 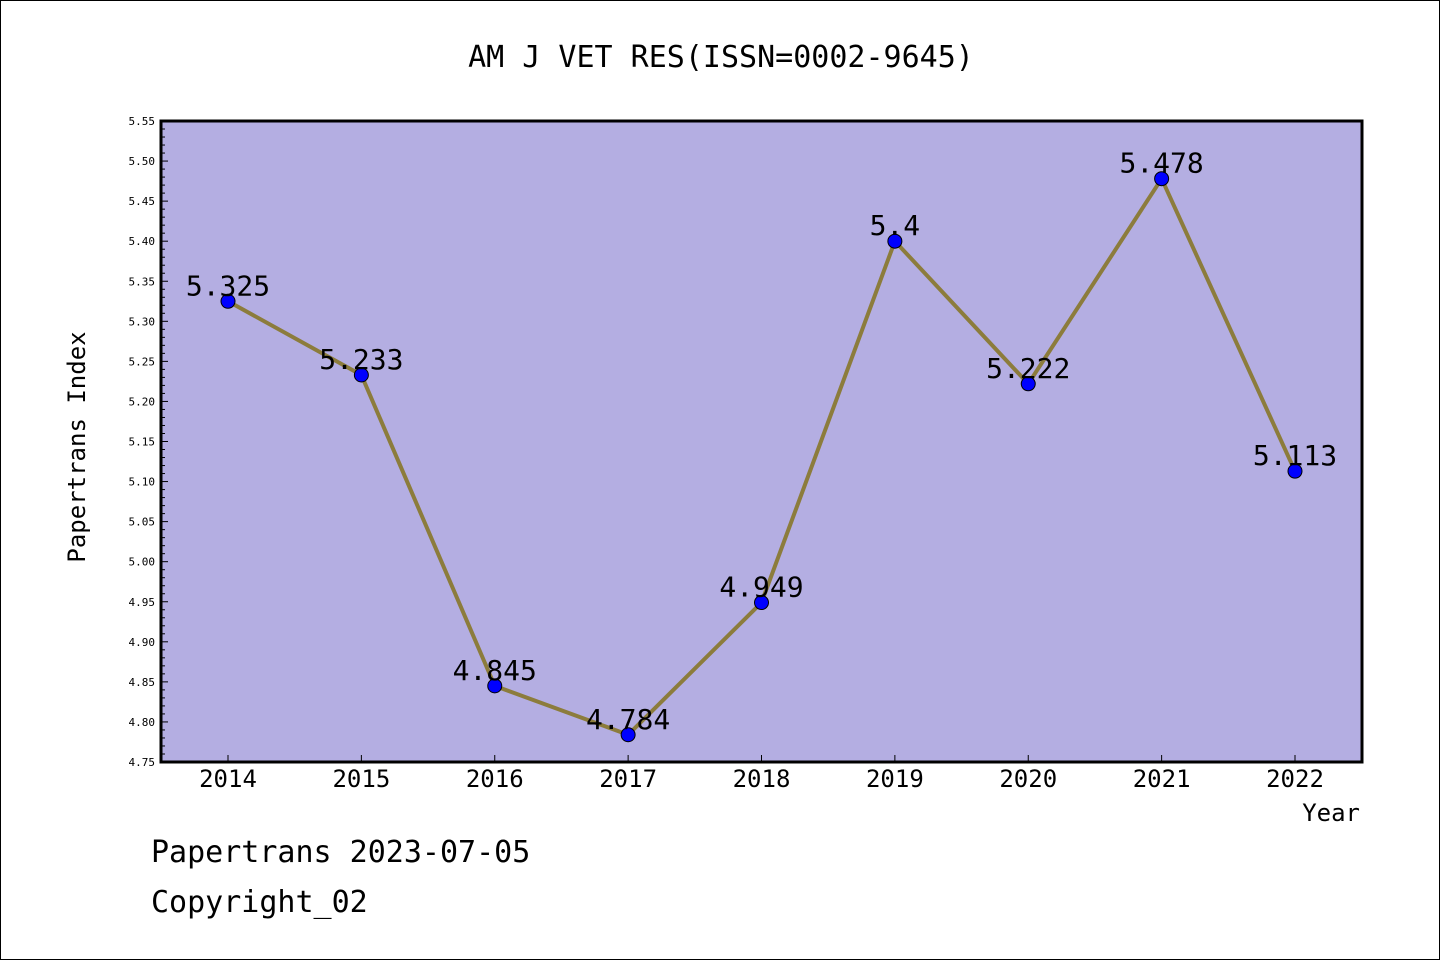 What do you see at coordinates (361, 779) in the screenshot?
I see `x-tick-label: 2015` at bounding box center [361, 779].